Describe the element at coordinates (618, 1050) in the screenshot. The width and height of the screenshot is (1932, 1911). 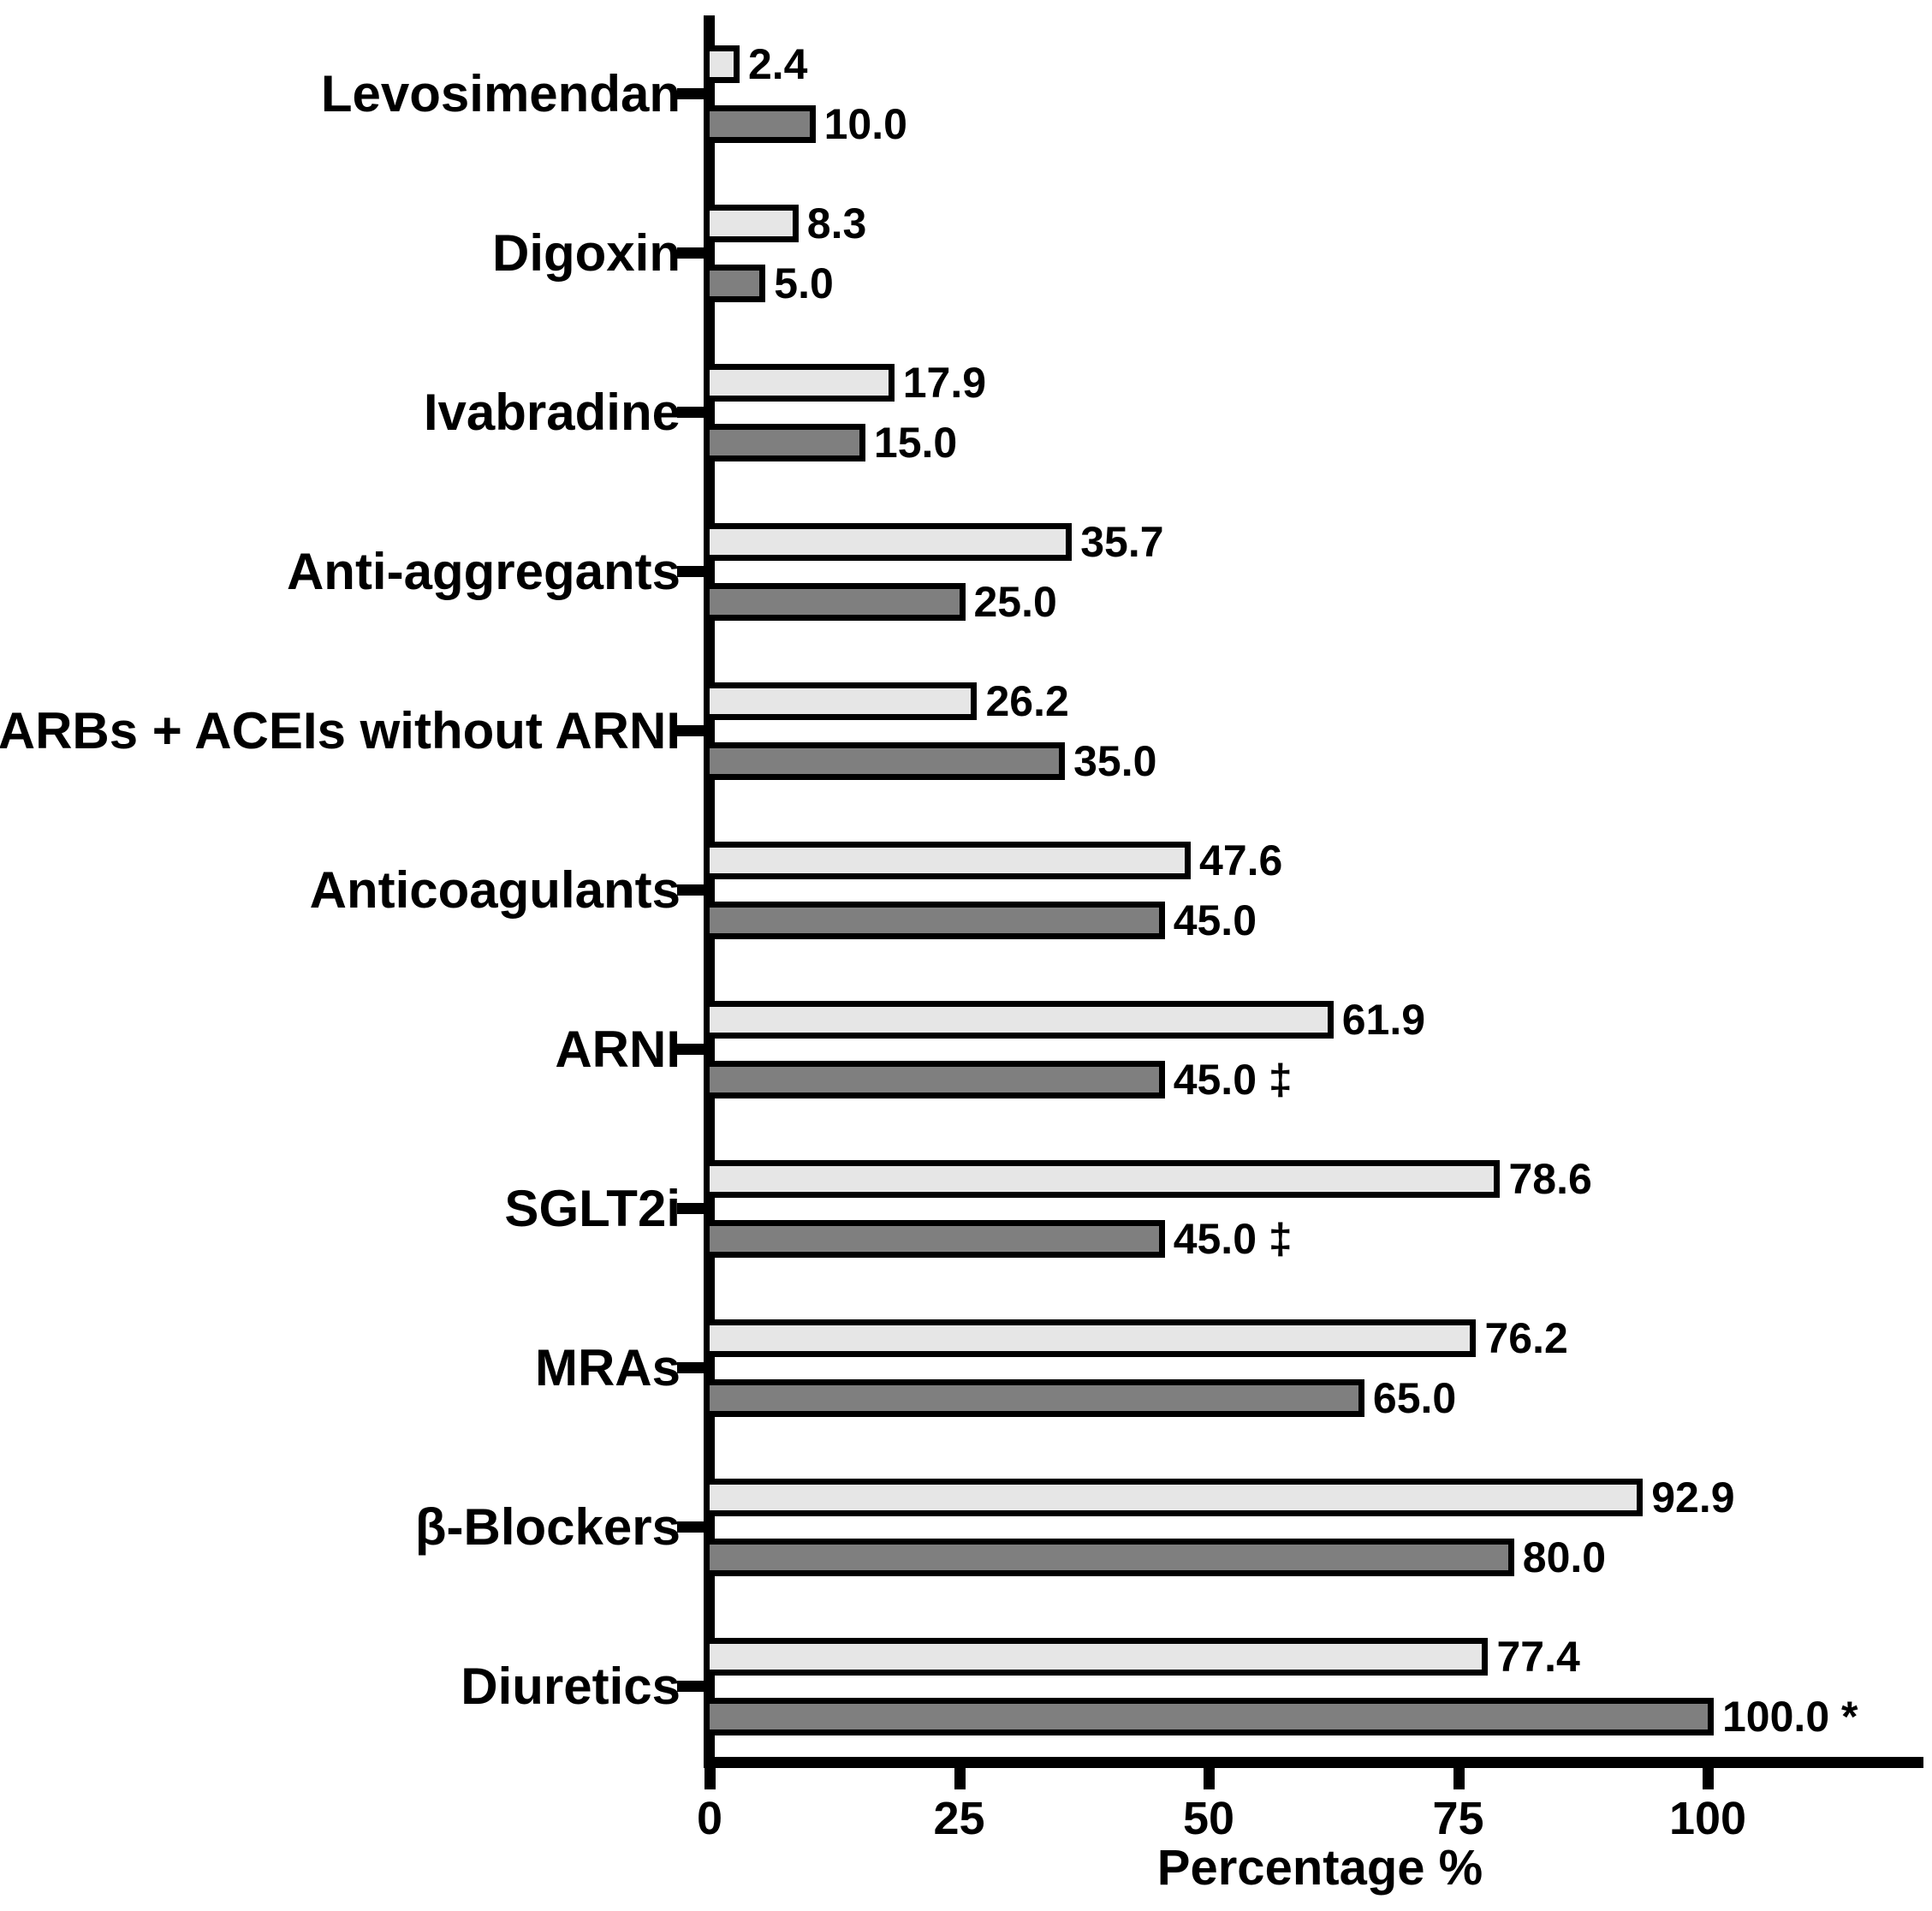
I see `category-label: ARNI` at that location.